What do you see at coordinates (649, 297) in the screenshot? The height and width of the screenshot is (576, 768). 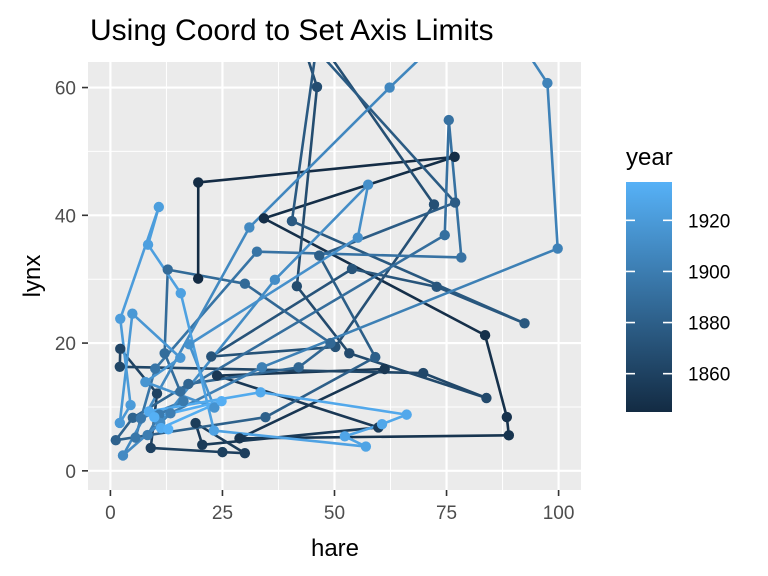 I see `legend-colorbar` at bounding box center [649, 297].